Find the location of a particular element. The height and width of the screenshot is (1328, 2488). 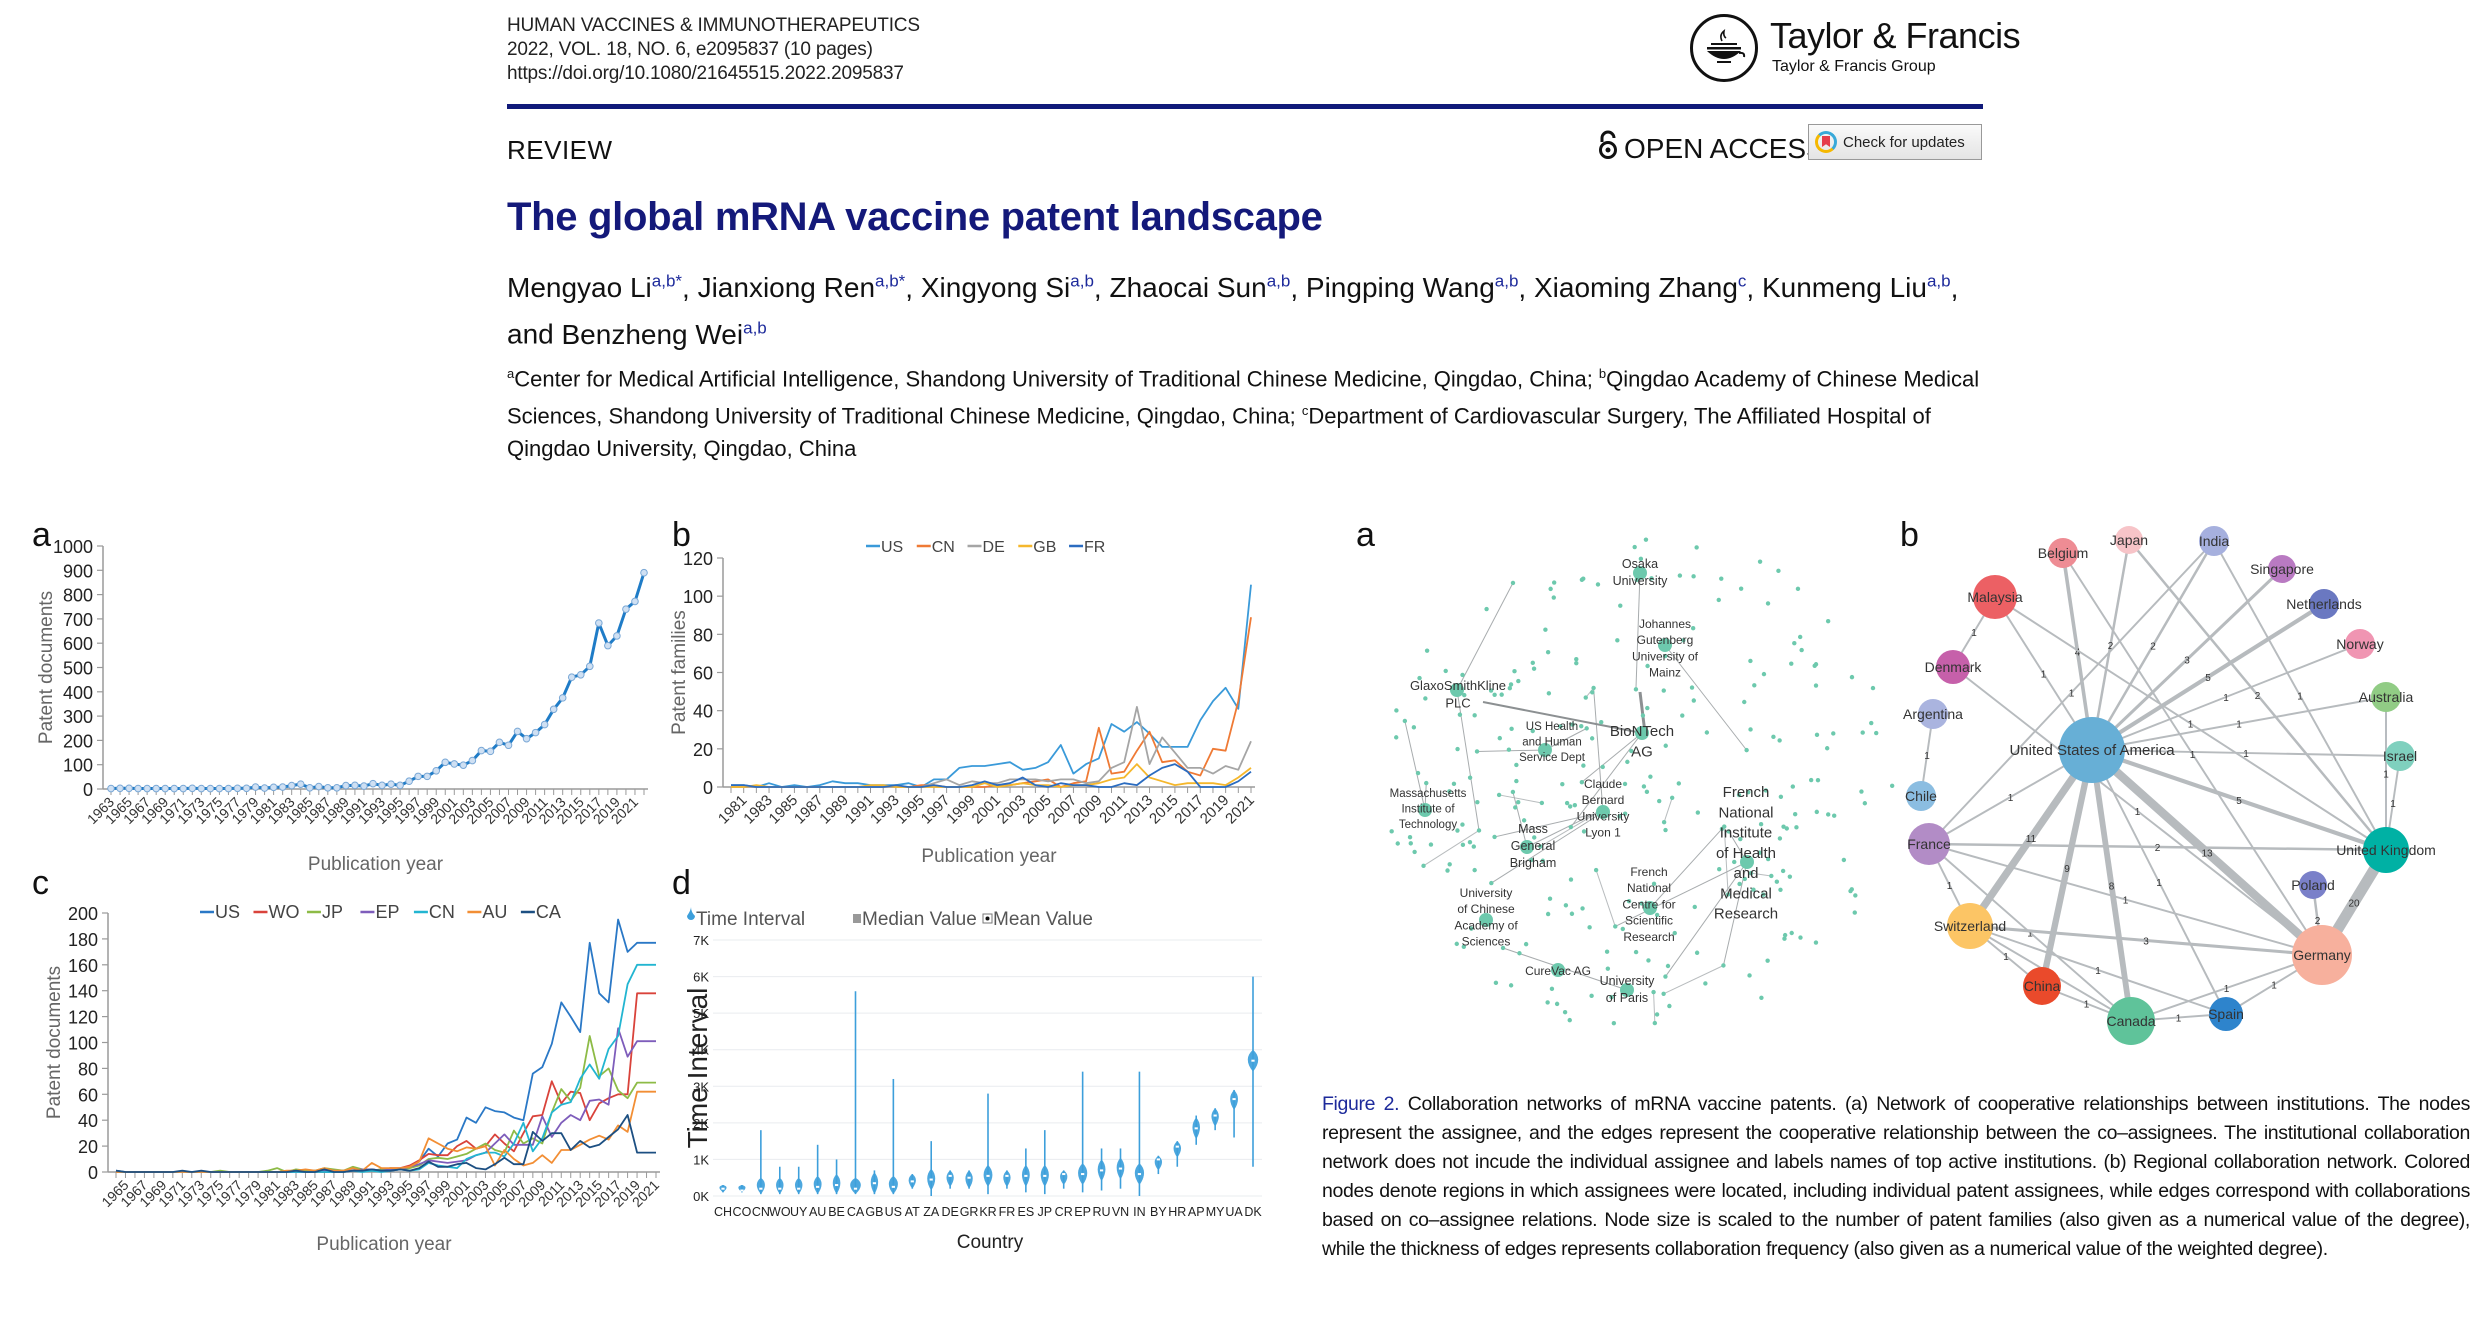

svg-text: 900 is located at coordinates (78, 571).